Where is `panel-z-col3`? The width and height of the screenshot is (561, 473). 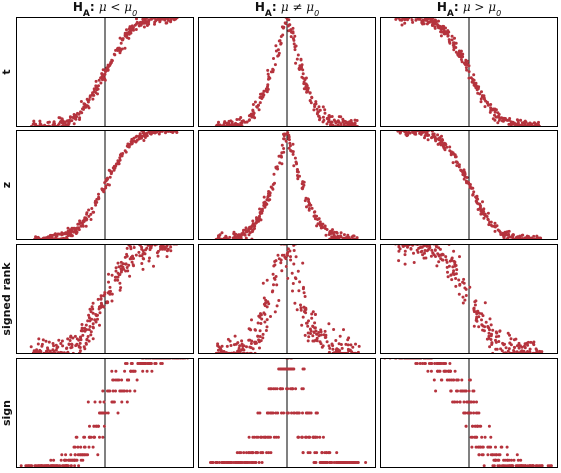 panel-z-col3 is located at coordinates (469, 185).